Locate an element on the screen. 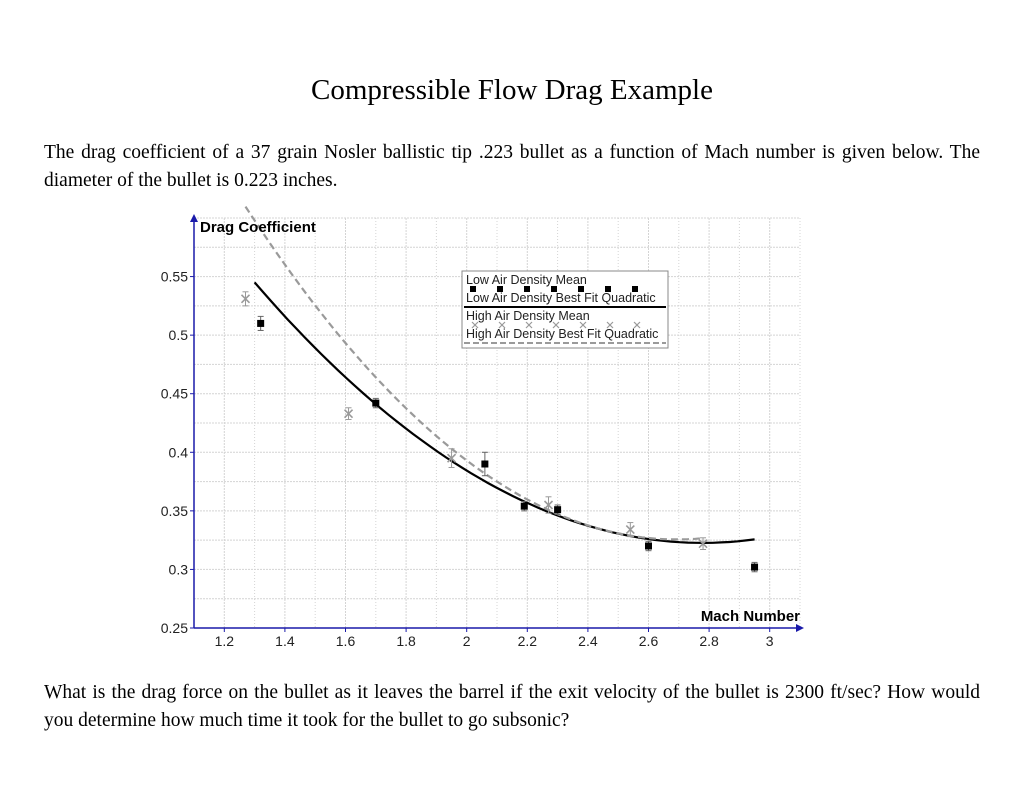  y-axis-label: Drag Coefficient is located at coordinates (258, 227).